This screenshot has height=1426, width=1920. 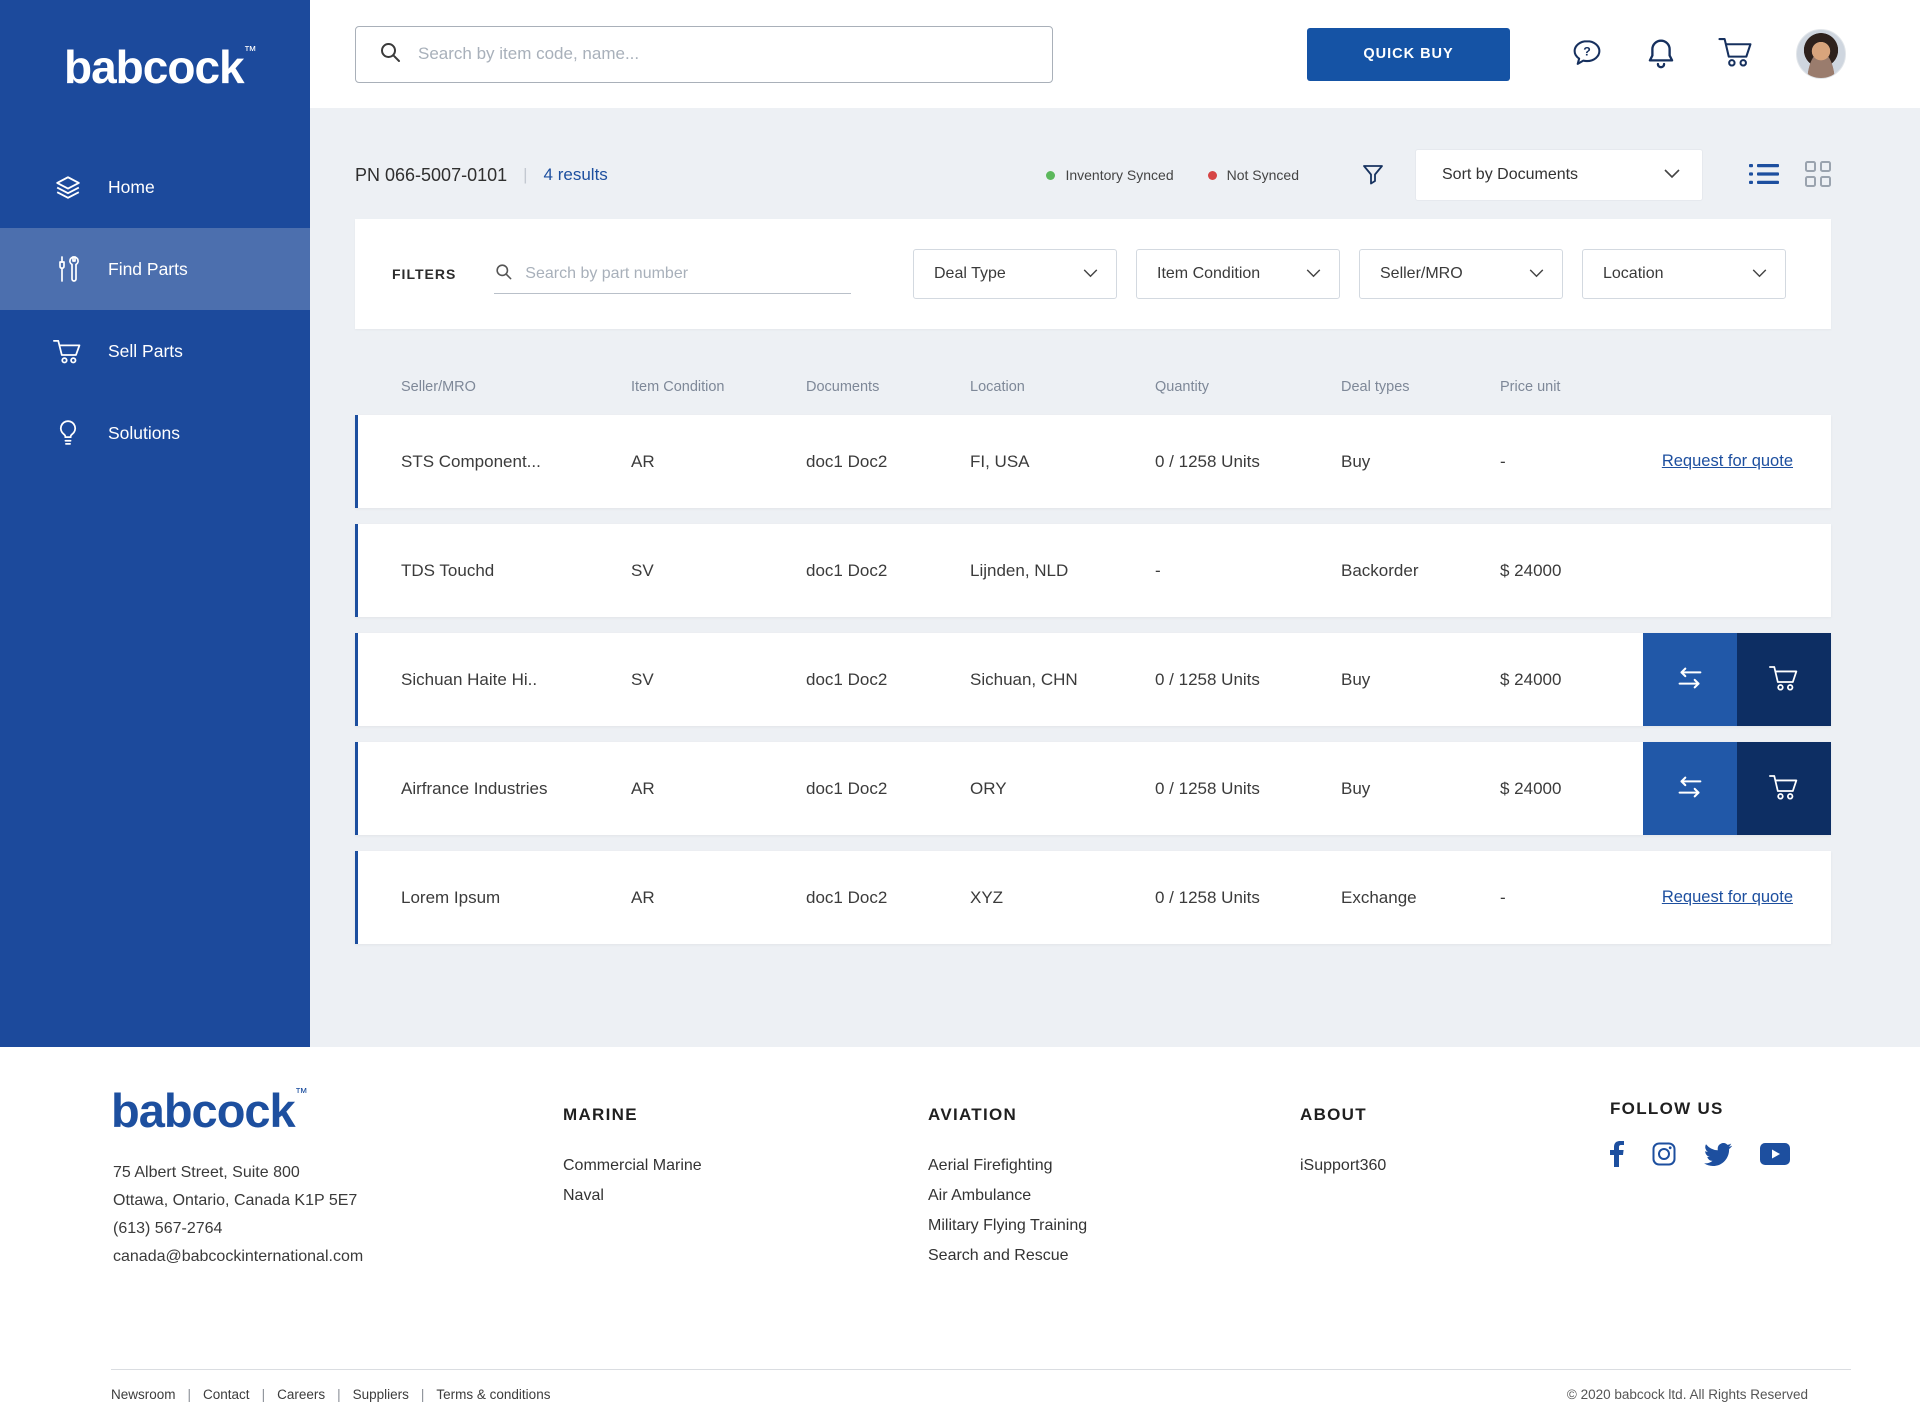 What do you see at coordinates (1821, 54) in the screenshot?
I see `user-menu-button` at bounding box center [1821, 54].